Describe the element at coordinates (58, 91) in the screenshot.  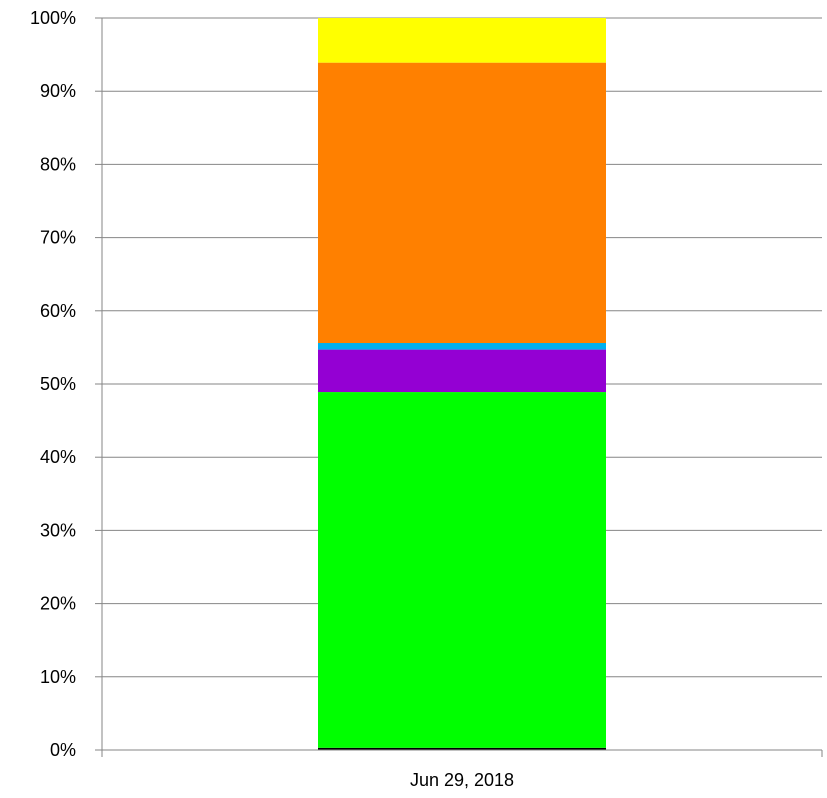
I see `y-tick-label: 90%` at that location.